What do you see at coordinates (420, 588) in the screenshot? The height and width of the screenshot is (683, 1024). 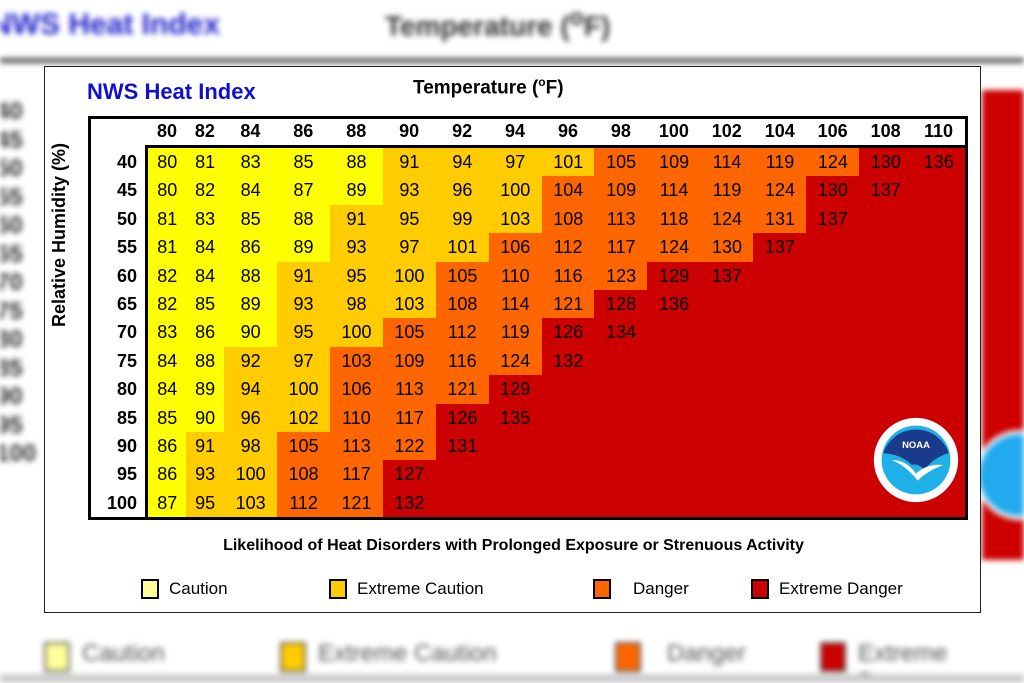 I see `legend-label: Extreme Caution` at bounding box center [420, 588].